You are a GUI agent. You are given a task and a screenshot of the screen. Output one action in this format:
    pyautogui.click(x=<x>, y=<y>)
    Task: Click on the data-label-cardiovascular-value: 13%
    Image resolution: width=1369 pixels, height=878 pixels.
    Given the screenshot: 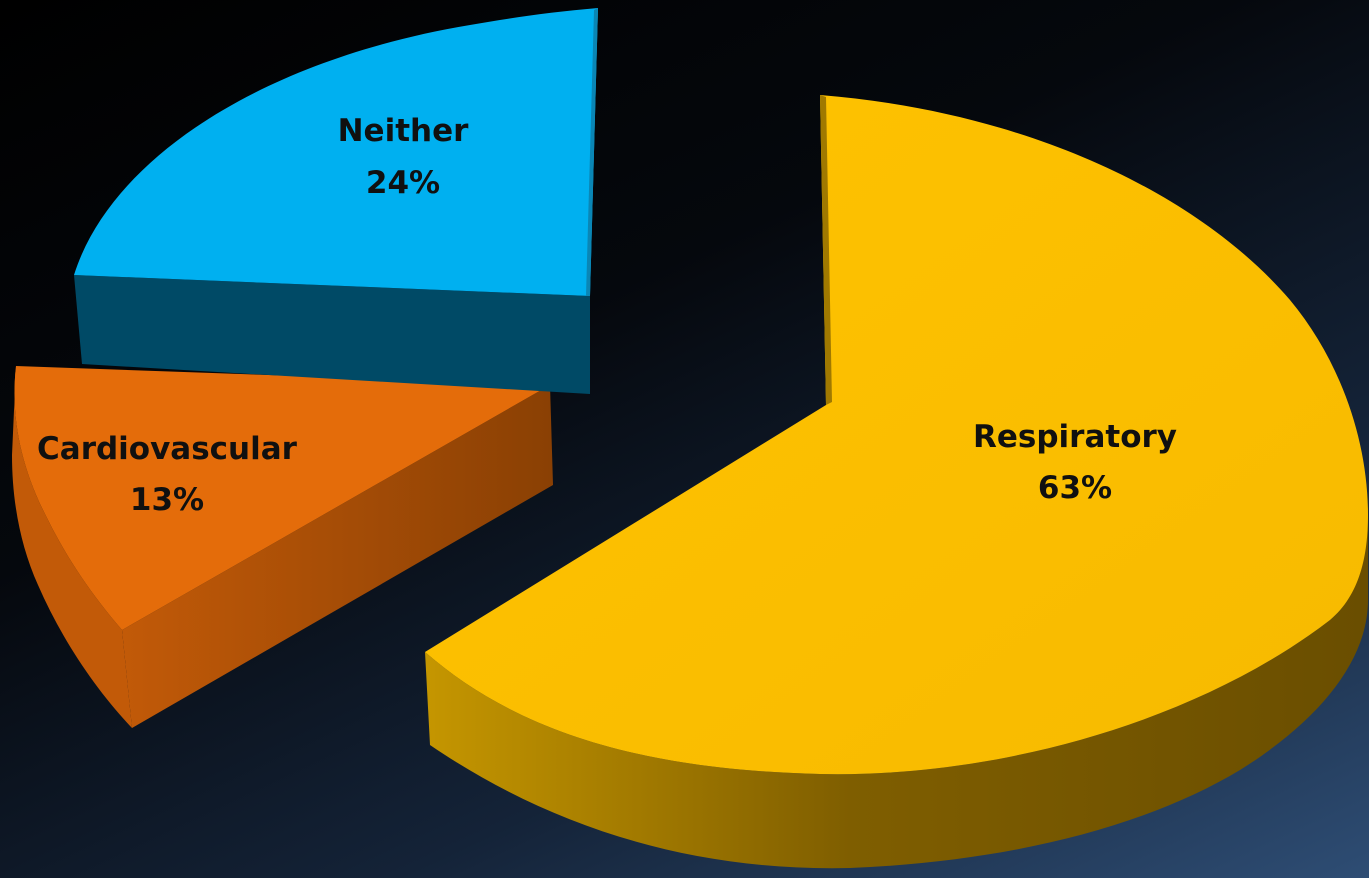 What is the action you would take?
    pyautogui.click(x=167, y=500)
    